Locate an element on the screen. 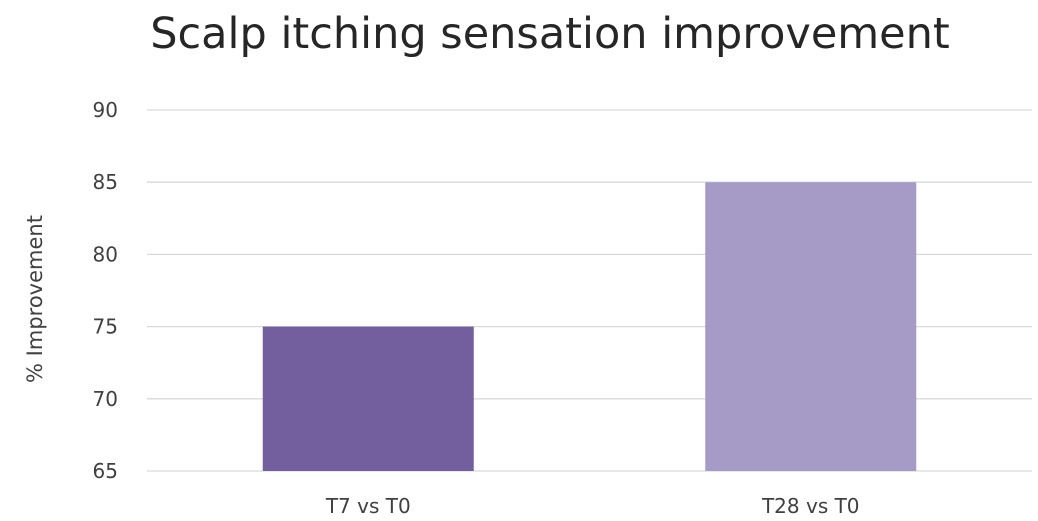 This screenshot has height=521, width=1038. y-tick-label: 80 is located at coordinates (105, 254).